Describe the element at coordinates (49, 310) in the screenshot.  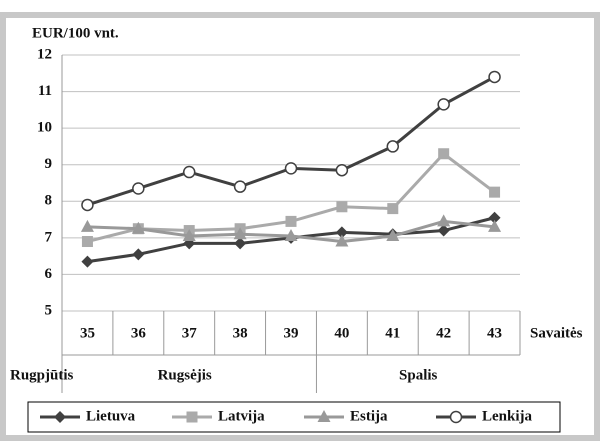
I see `y-tick-label: 5` at that location.